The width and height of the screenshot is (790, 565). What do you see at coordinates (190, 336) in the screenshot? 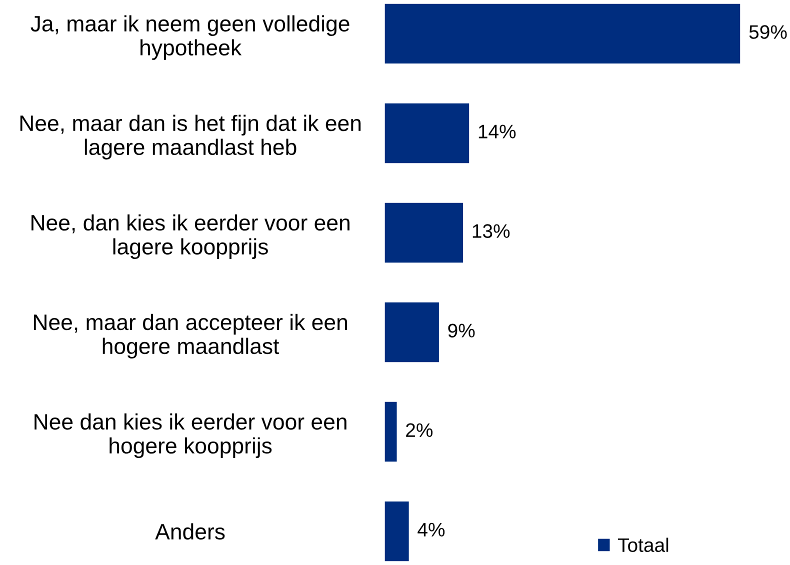
I see `y-tick-label: Nee, maar dan accepteer ik een hogere maandlast` at bounding box center [190, 336].